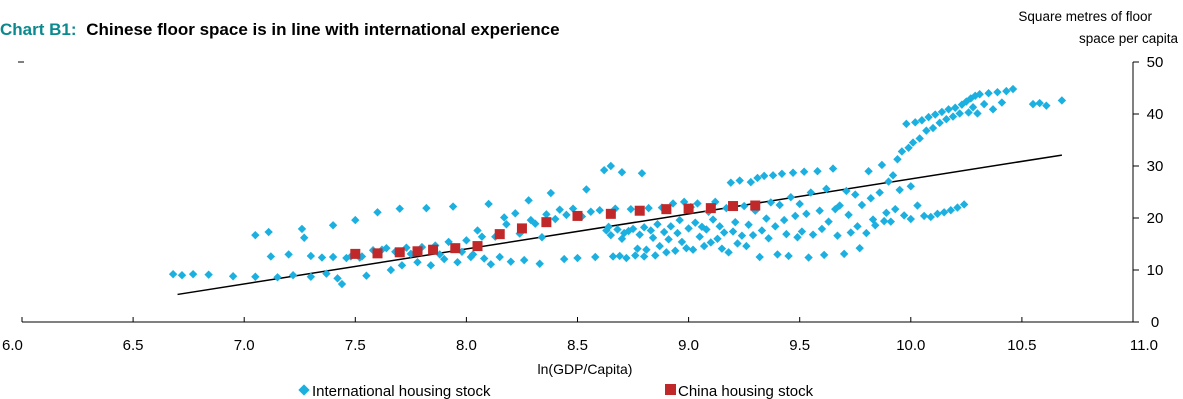 The width and height of the screenshot is (1183, 399). I want to click on y-tick-label: 20, so click(1155, 218).